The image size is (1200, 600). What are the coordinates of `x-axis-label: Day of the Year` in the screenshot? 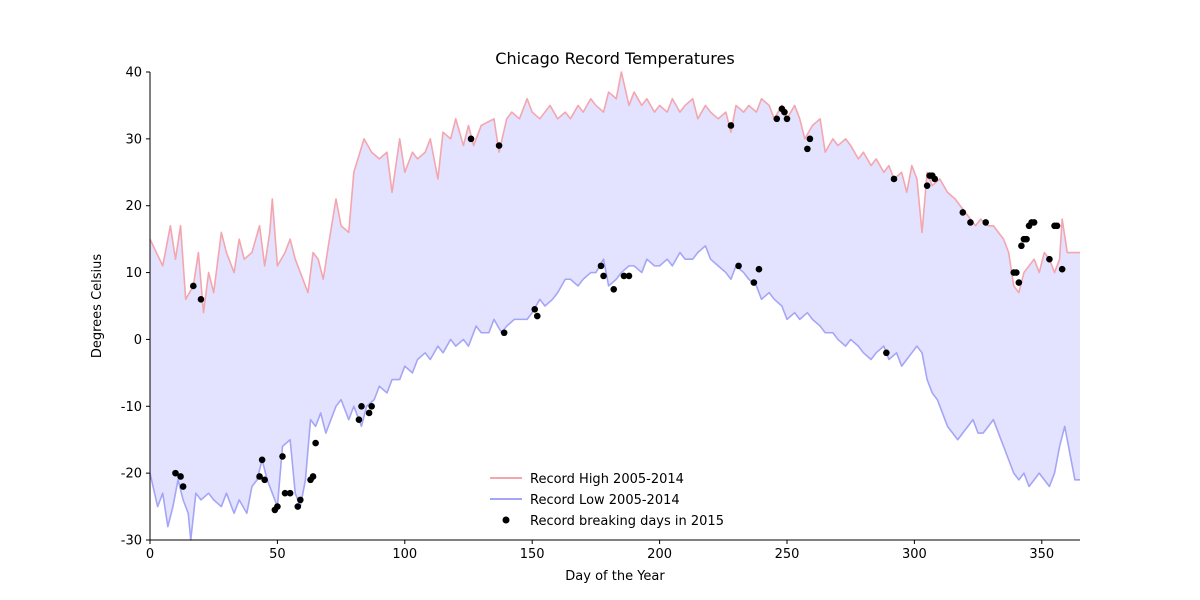 It's located at (615, 576).